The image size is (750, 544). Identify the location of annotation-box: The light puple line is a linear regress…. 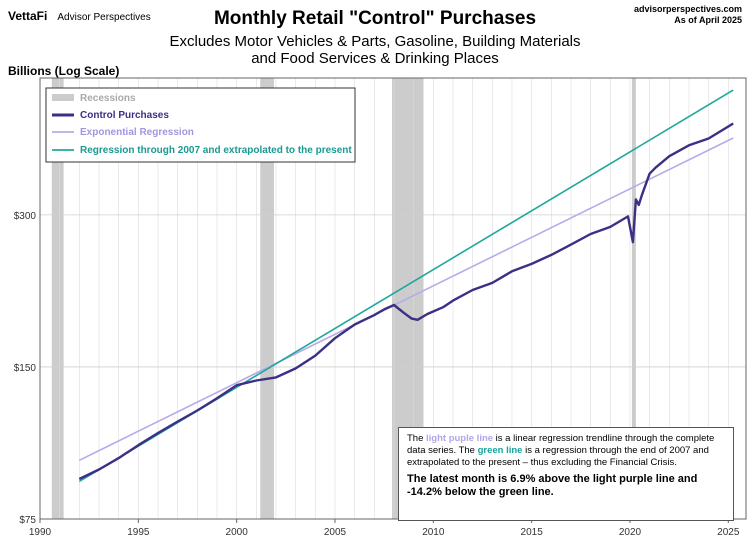
(566, 474).